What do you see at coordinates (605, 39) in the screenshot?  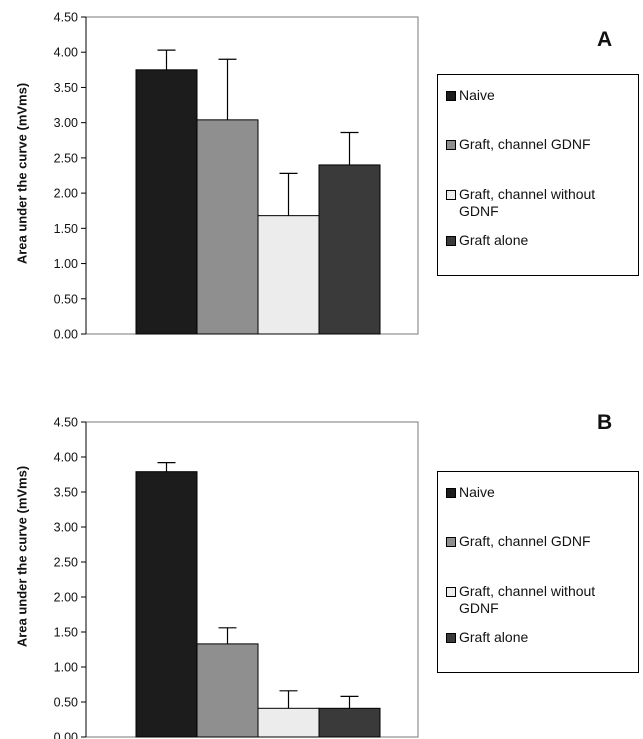 I see `panel-letter: A` at bounding box center [605, 39].